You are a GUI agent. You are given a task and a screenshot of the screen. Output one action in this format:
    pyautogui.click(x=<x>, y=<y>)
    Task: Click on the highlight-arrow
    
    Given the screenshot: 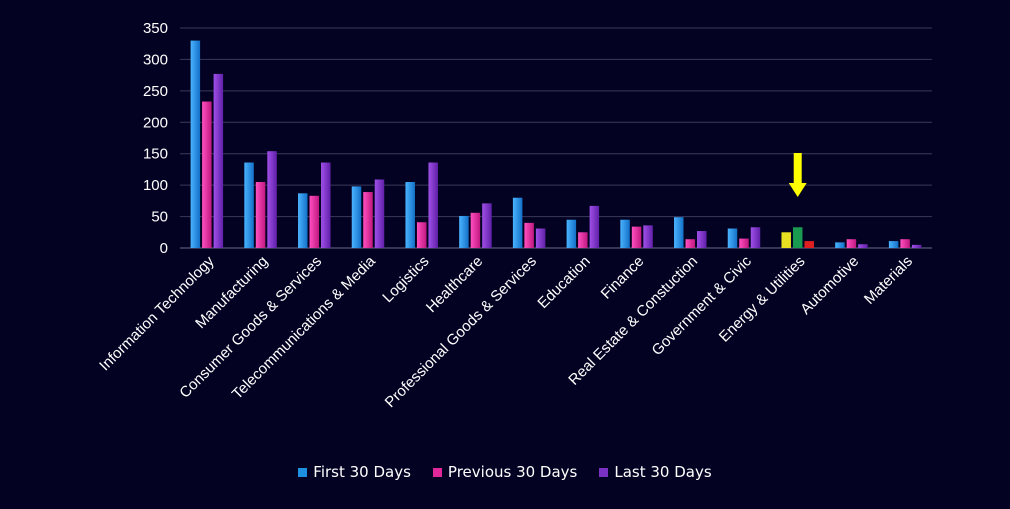 What is the action you would take?
    pyautogui.click(x=797, y=175)
    